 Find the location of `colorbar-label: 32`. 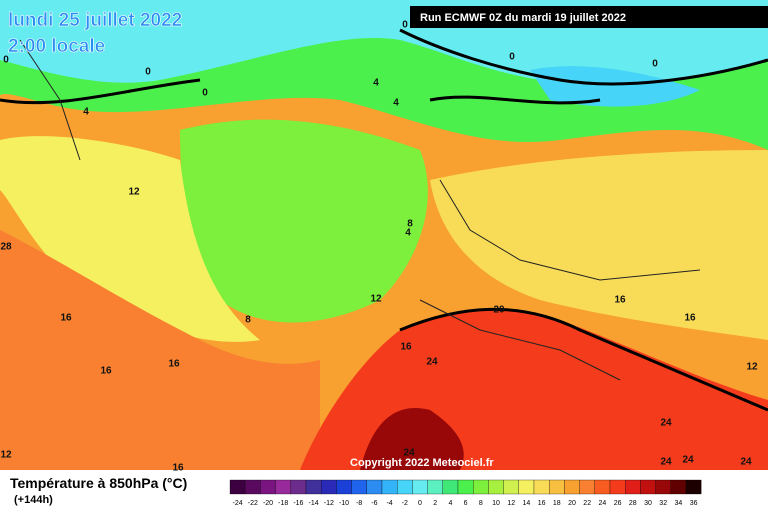

colorbar-label: 32 is located at coordinates (663, 503).